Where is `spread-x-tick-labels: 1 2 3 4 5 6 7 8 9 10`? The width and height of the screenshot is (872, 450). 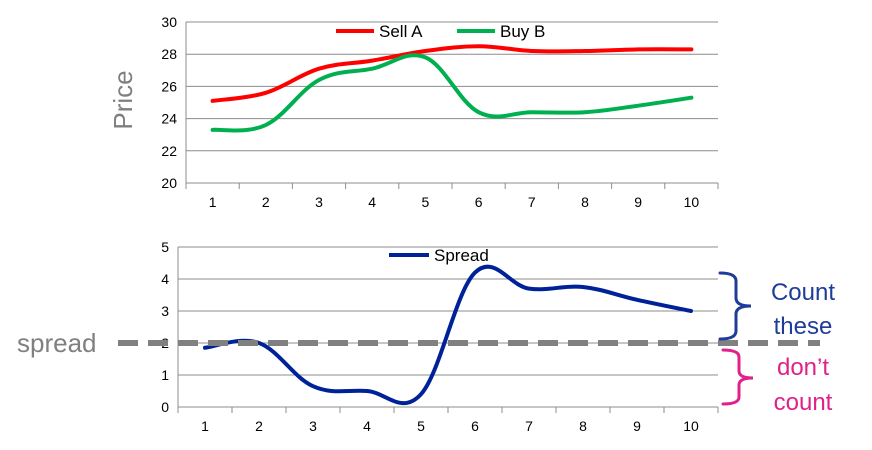 spread-x-tick-labels: 1 2 3 4 5 6 7 8 9 10 is located at coordinates (450, 426).